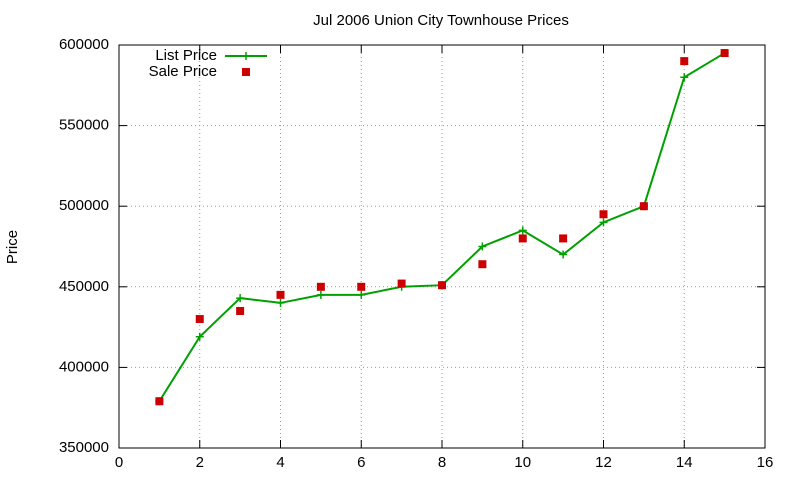 The width and height of the screenshot is (800, 480). Describe the element at coordinates (84, 44) in the screenshot. I see `y-tick-label: 600000` at that location.